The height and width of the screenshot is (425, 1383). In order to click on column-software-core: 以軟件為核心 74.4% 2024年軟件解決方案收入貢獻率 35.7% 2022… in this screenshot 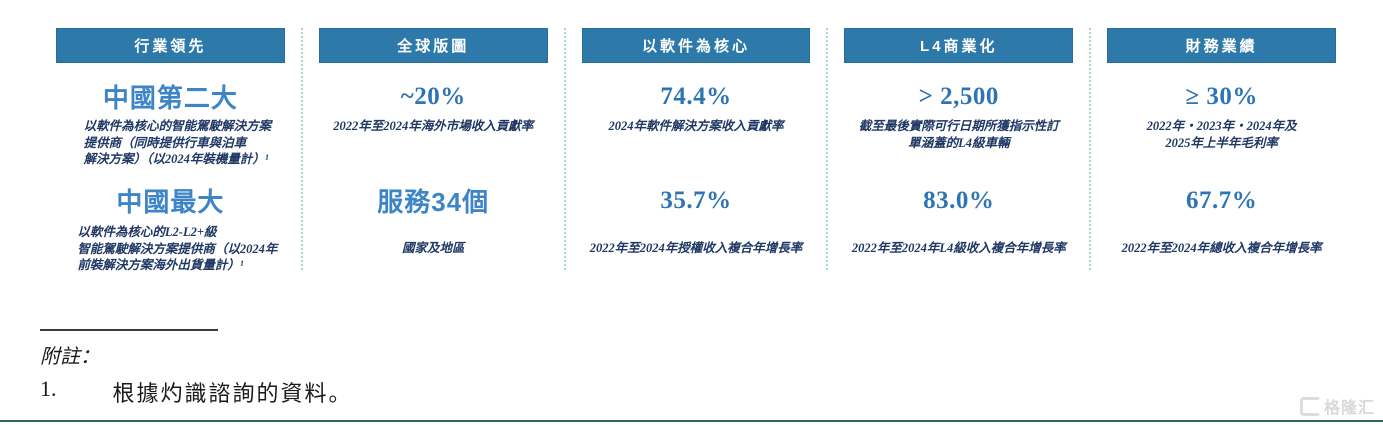, I will do `click(695, 149)`.